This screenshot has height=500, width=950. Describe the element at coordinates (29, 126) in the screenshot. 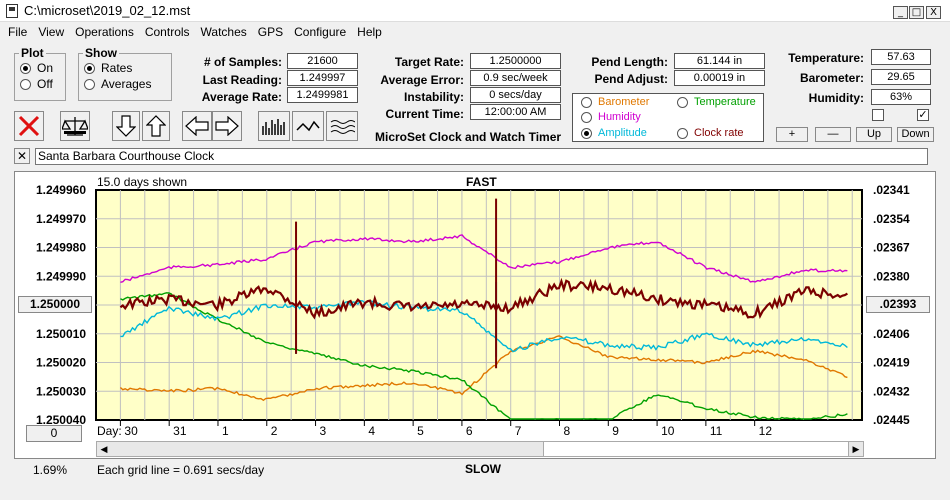

I see `stop-button` at that location.